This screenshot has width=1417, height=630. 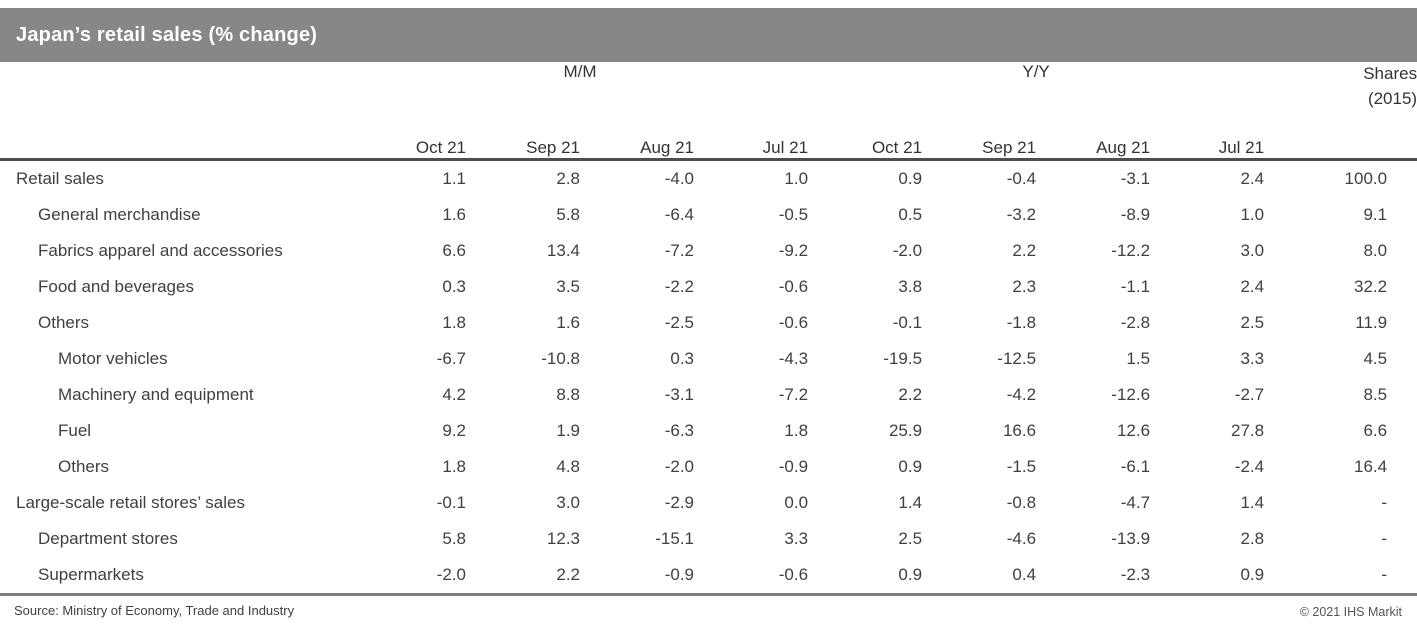 What do you see at coordinates (793, 358) in the screenshot?
I see `value-cell: -4.3` at bounding box center [793, 358].